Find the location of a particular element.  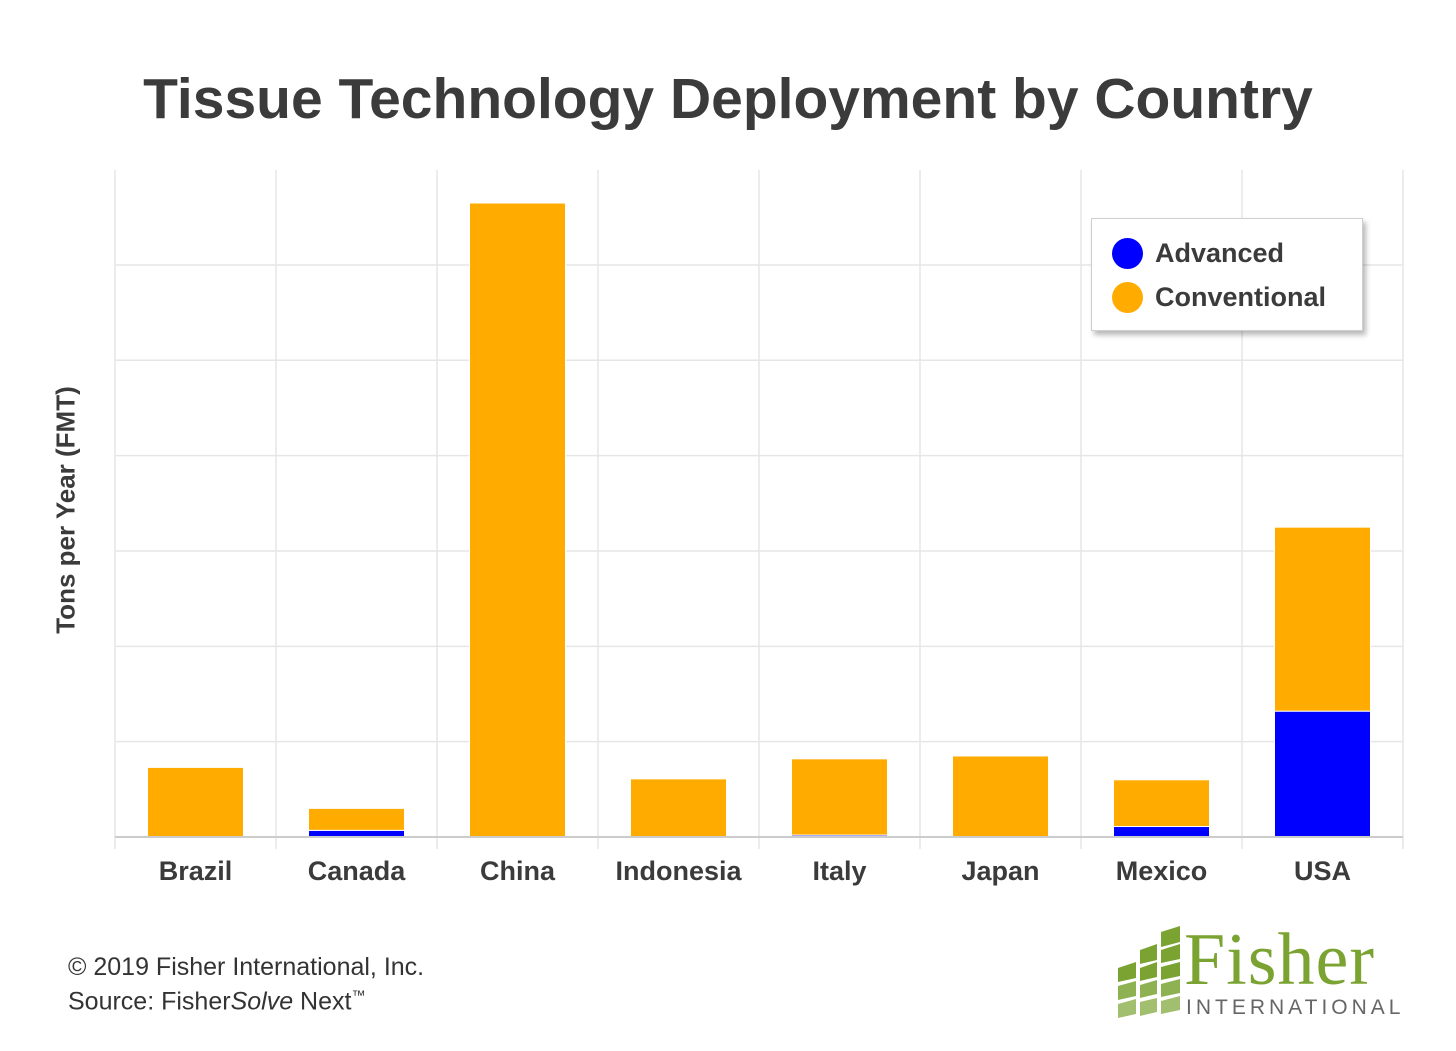

x-tick-label-japan: Japan is located at coordinates (1000, 871).